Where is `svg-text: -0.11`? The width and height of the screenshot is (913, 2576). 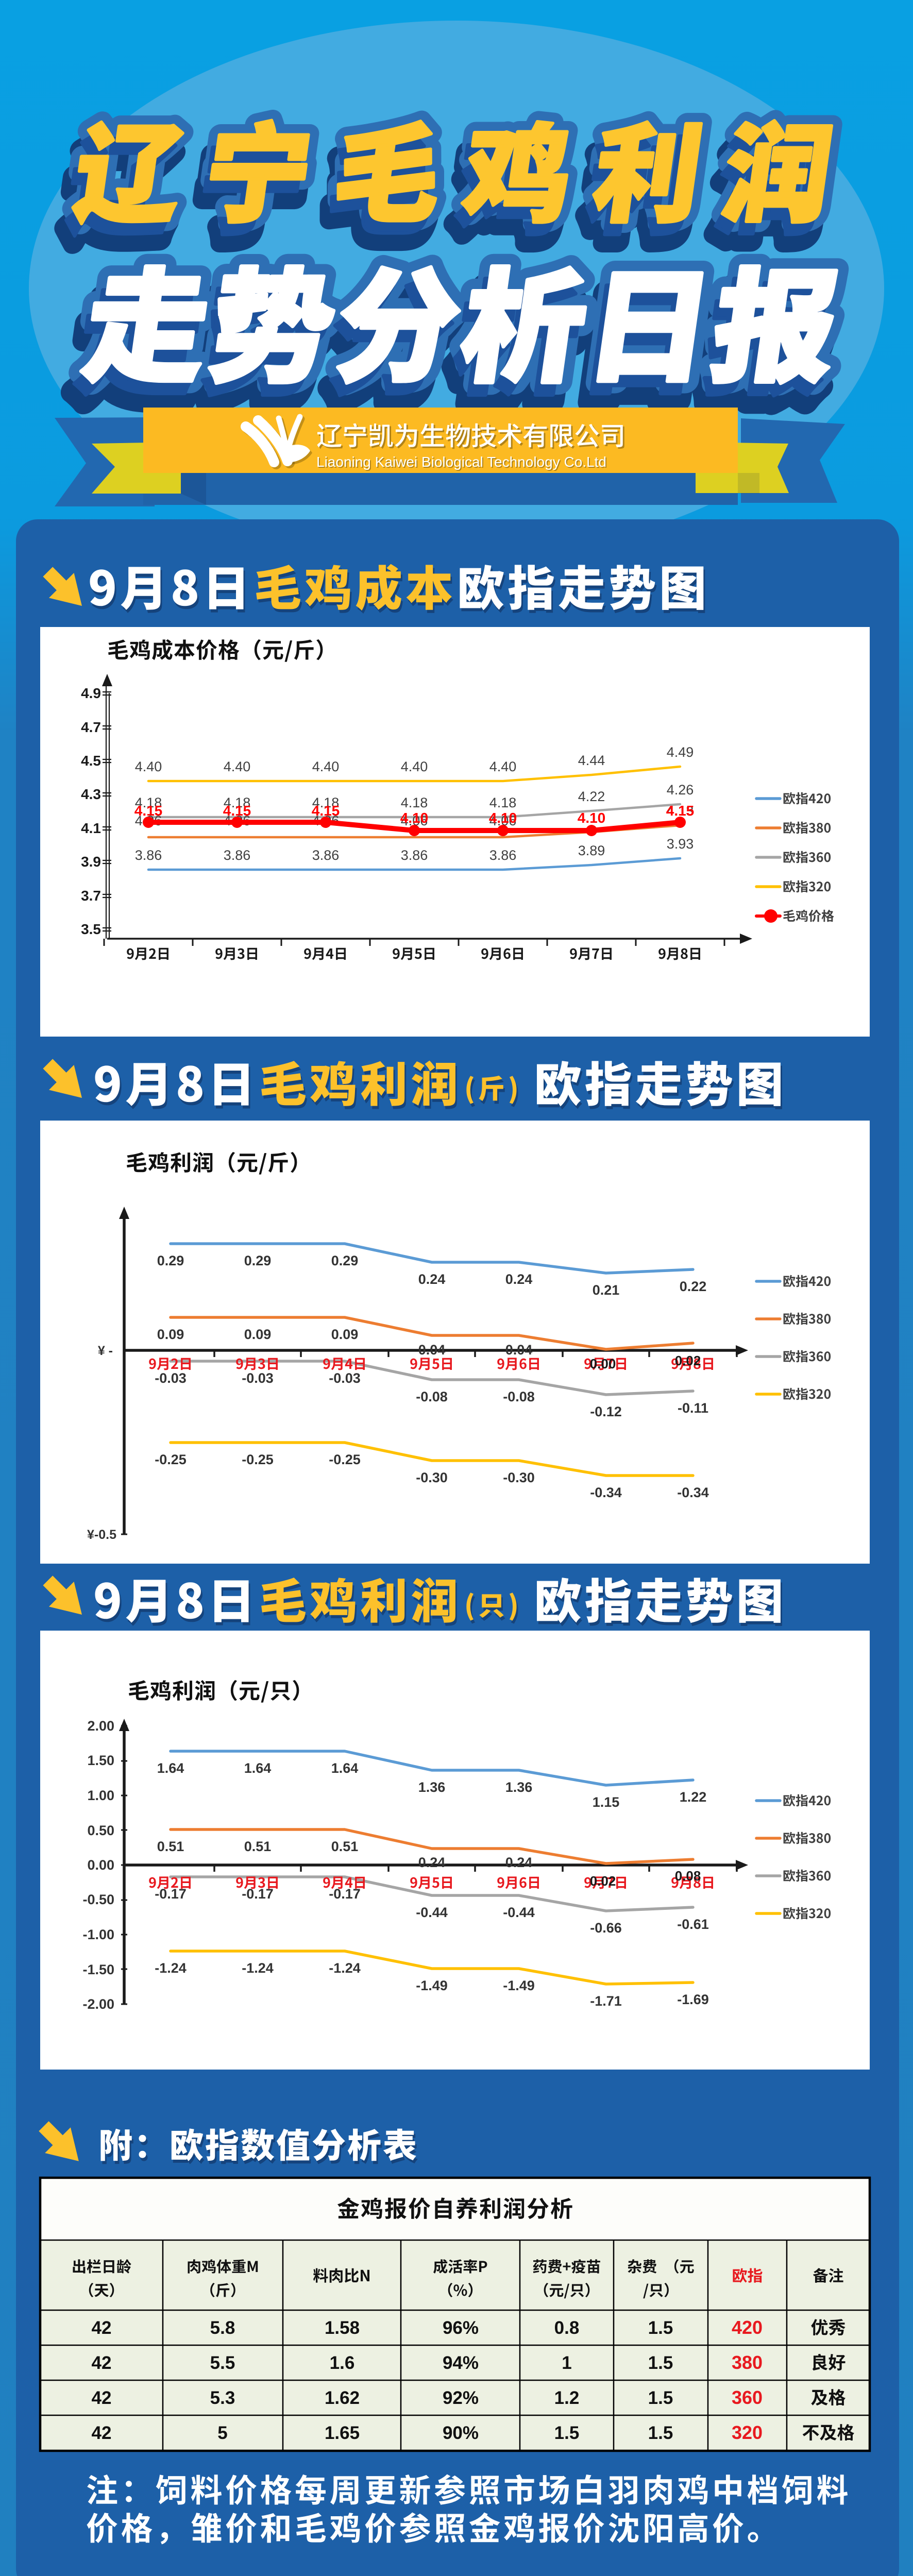 svg-text: -0.11 is located at coordinates (693, 1408).